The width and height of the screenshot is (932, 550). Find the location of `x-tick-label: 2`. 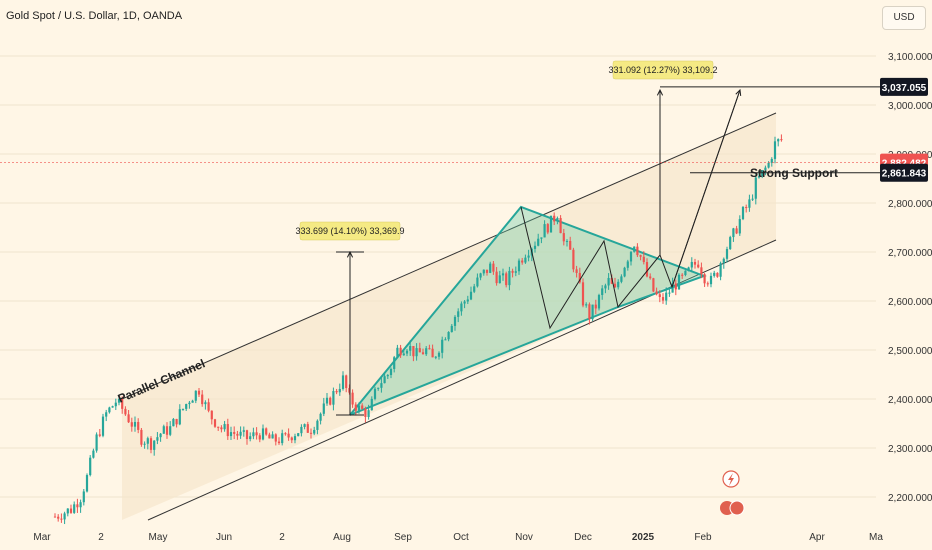

x-tick-label: 2 is located at coordinates (282, 537).